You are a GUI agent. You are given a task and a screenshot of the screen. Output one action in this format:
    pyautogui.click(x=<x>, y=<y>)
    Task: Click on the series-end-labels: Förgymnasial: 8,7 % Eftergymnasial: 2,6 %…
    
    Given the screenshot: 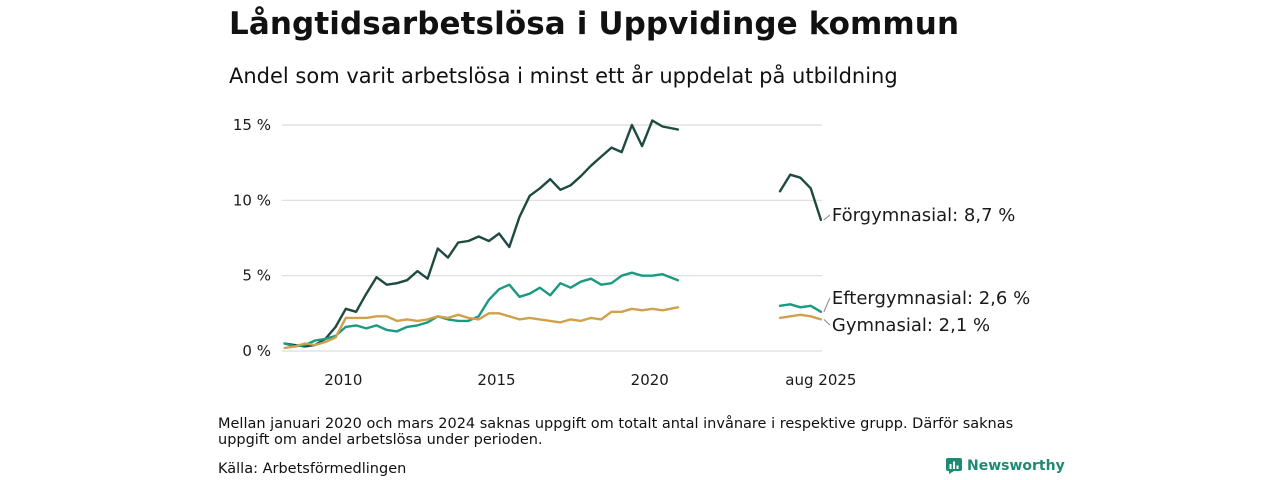 What is the action you would take?
    pyautogui.click(x=926, y=270)
    